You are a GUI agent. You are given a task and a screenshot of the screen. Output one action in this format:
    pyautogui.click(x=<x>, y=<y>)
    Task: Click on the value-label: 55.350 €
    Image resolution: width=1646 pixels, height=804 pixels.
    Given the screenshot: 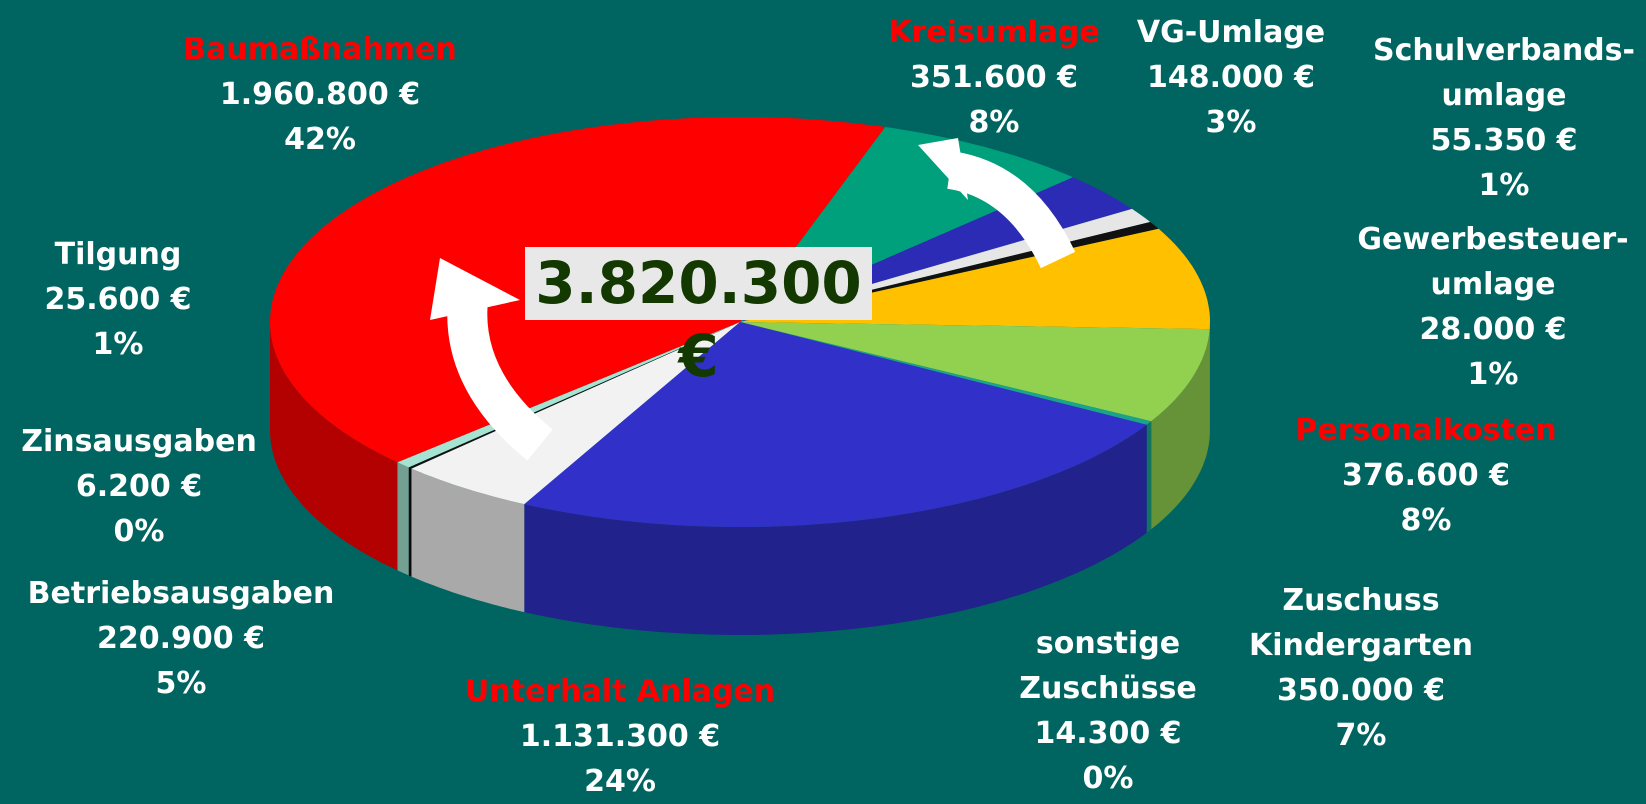 What is the action you would take?
    pyautogui.click(x=1504, y=140)
    